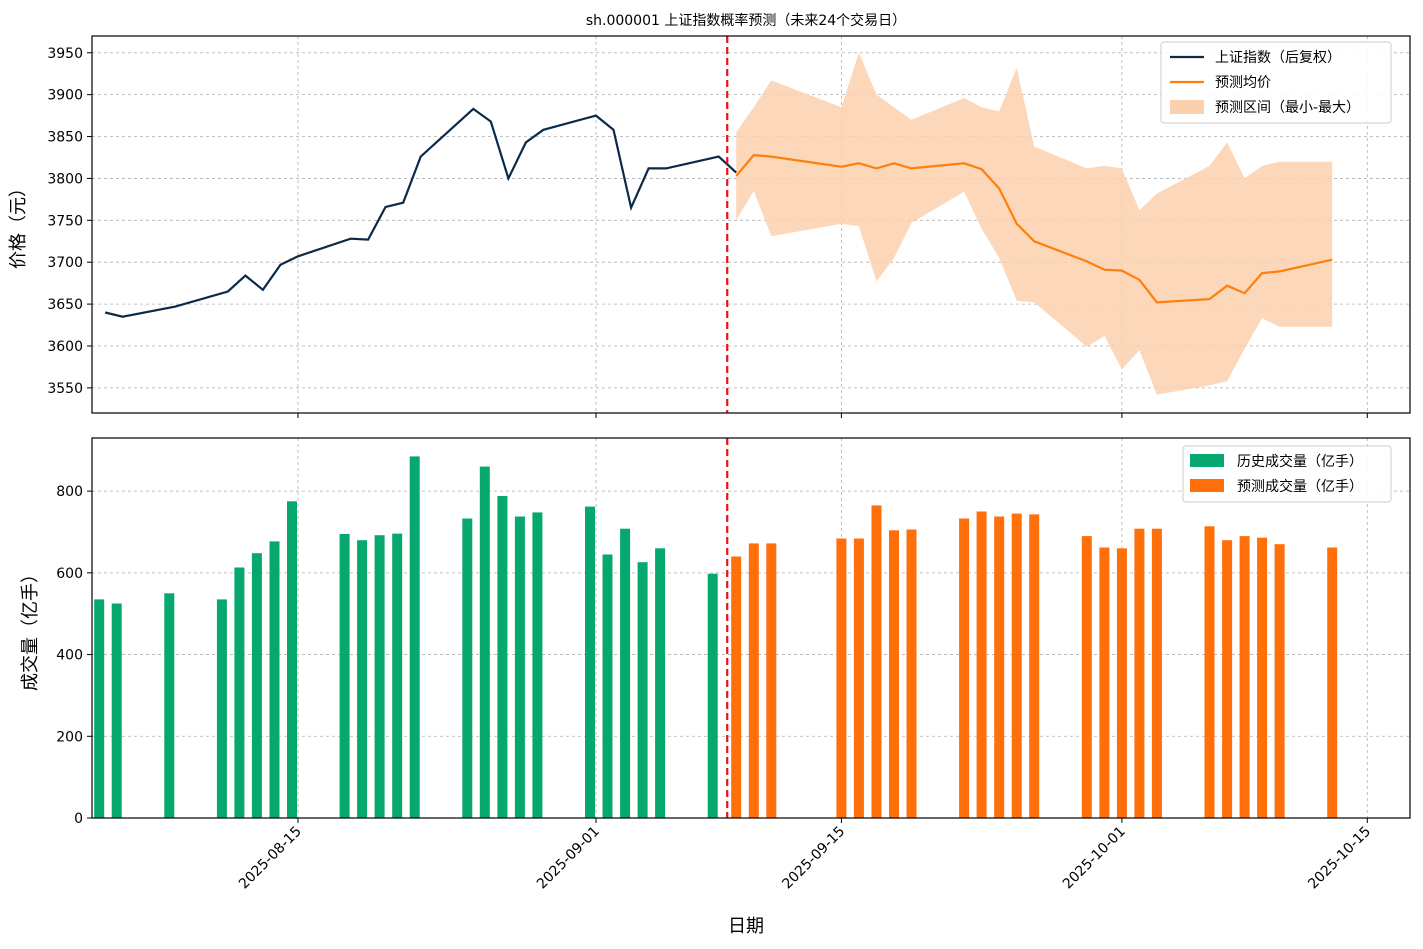  What do you see at coordinates (1187, 107) in the screenshot?
I see `legend-band-swatch` at bounding box center [1187, 107].